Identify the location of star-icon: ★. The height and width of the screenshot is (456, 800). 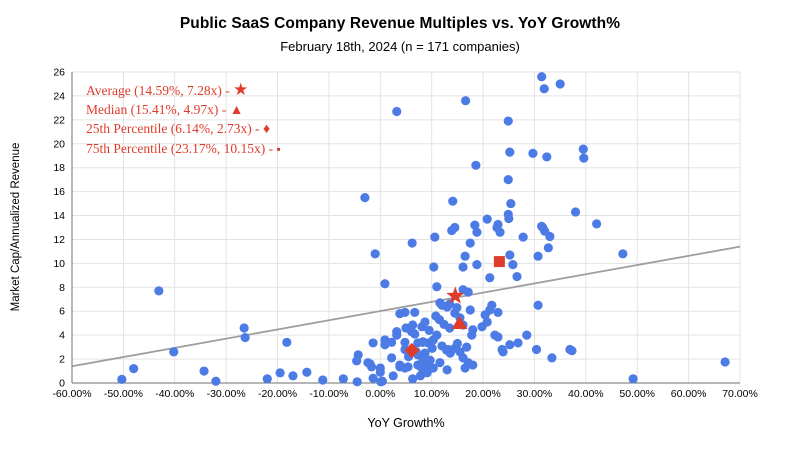
(241, 89).